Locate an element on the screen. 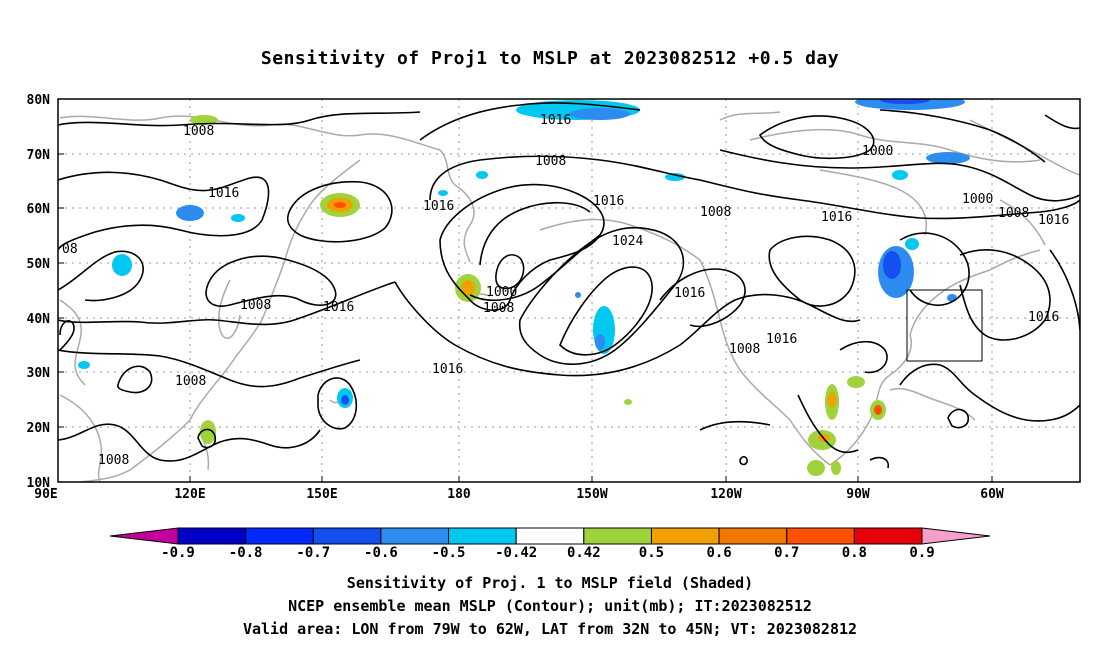 The height and width of the screenshot is (650, 1100). lon-label: 60W is located at coordinates (992, 494).